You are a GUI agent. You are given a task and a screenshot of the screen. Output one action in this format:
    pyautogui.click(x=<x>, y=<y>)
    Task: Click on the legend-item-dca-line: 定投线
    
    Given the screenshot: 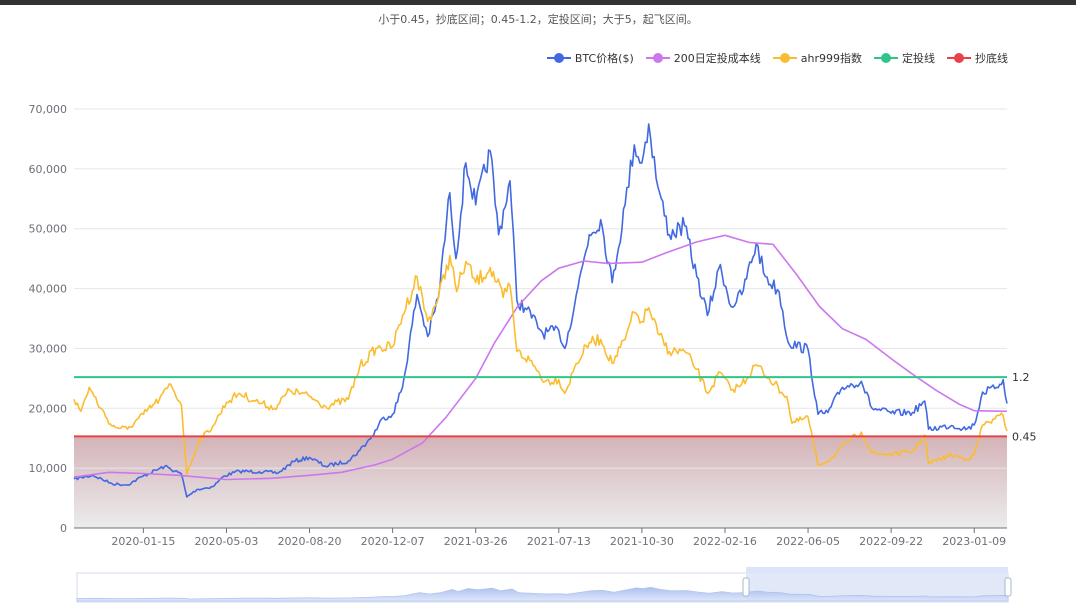 What is the action you would take?
    pyautogui.click(x=904, y=58)
    